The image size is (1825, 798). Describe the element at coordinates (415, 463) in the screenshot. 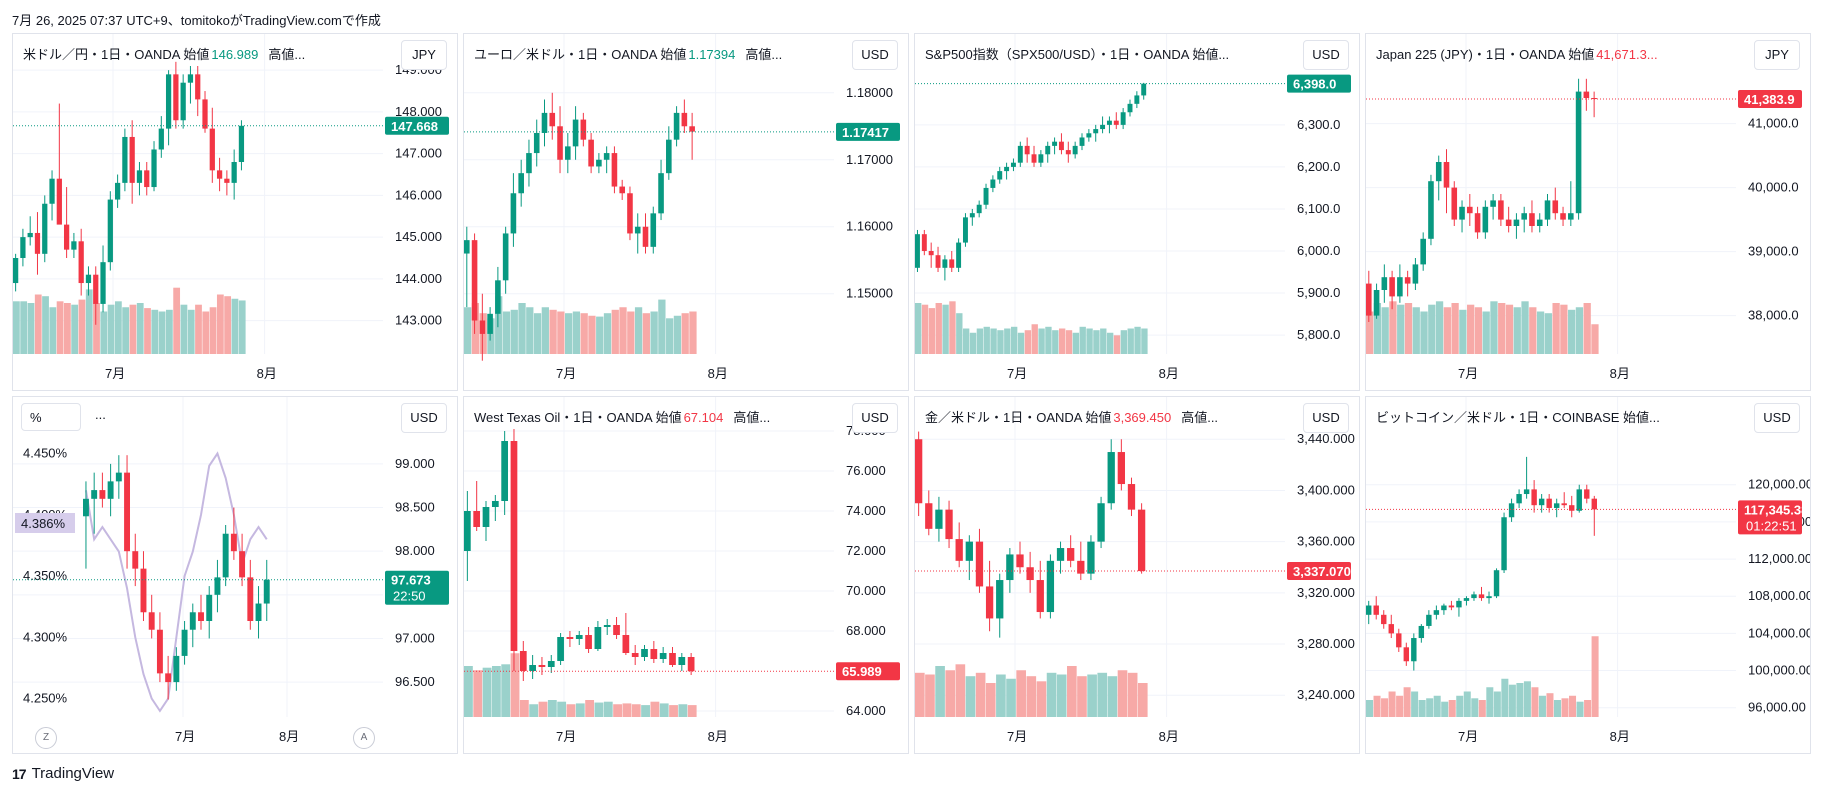

I see `y-tick-label: 99.000` at that location.